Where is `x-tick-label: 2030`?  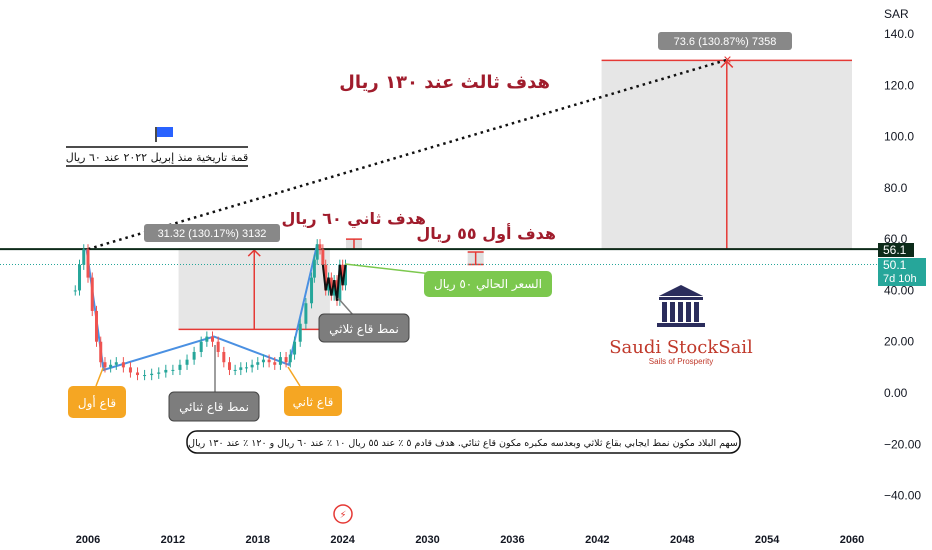
x-tick-label: 2030 is located at coordinates (427, 540).